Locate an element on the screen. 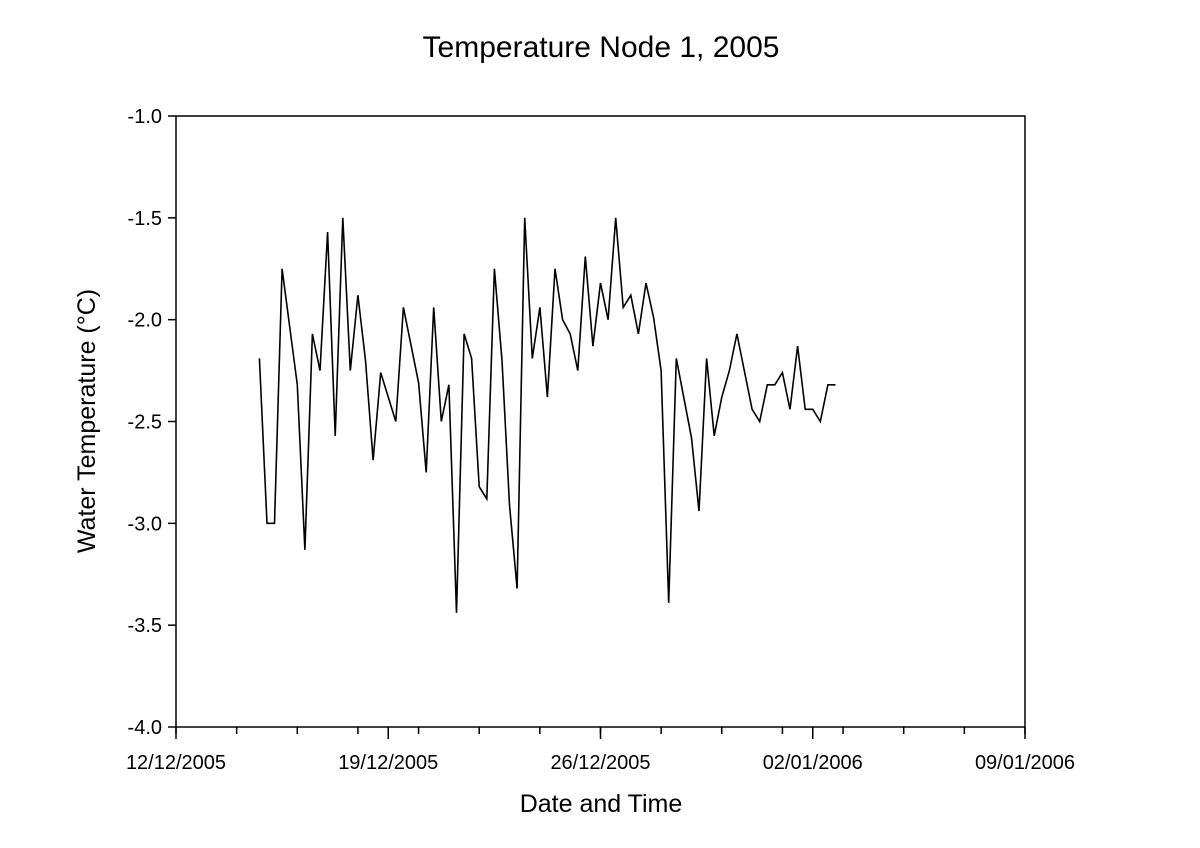 Image resolution: width=1200 pixels, height=848 pixels. y-tick-label: -1.5 is located at coordinates (145, 219).